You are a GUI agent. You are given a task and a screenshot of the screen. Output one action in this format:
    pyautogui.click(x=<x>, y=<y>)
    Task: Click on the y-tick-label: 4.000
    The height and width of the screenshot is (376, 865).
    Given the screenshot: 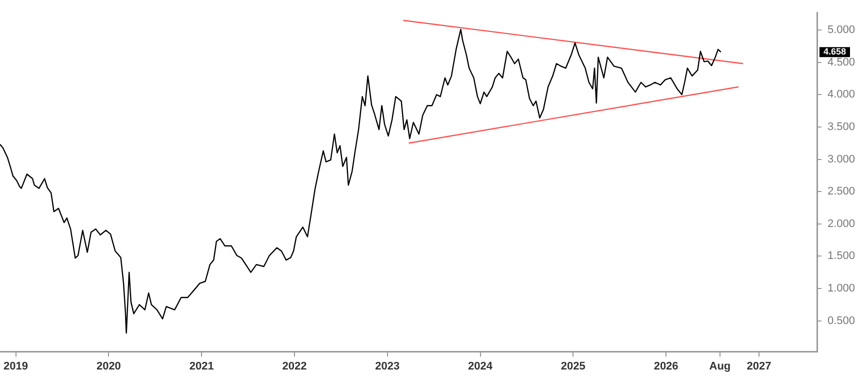 What is the action you would take?
    pyautogui.click(x=841, y=94)
    